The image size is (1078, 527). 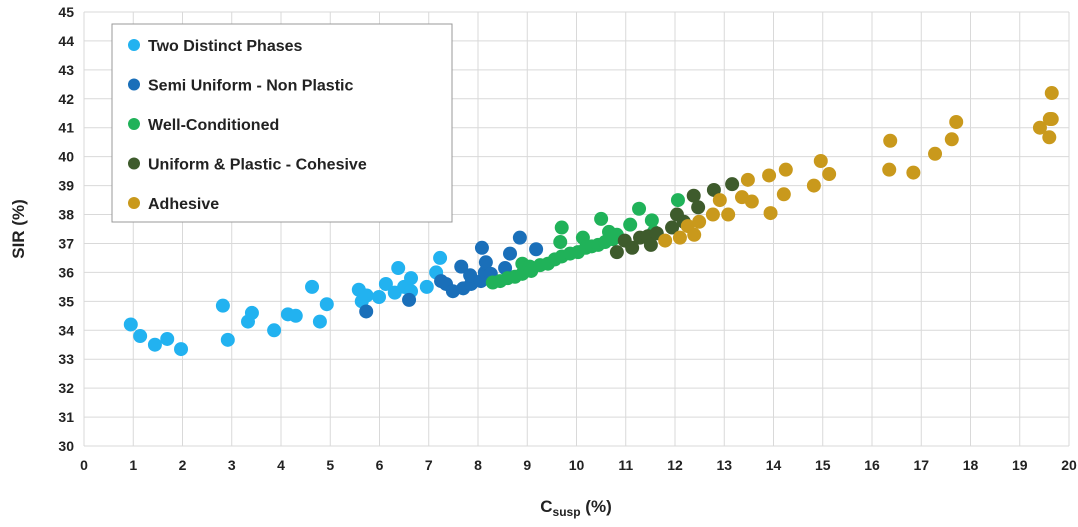 I want to click on x-tick-label: 13, so click(x=724, y=465).